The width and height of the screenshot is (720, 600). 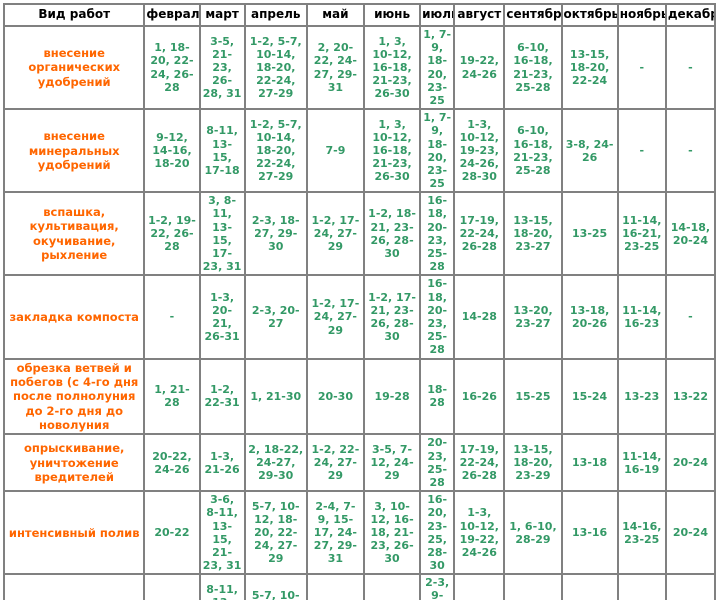 What do you see at coordinates (172, 15) in the screenshot?
I see `month-column-header: февраль` at bounding box center [172, 15].